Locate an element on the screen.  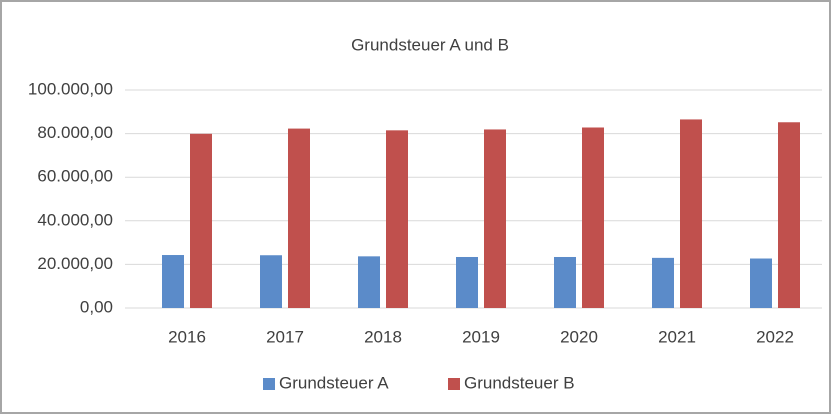
x-tick-label: 2017 is located at coordinates (285, 336).